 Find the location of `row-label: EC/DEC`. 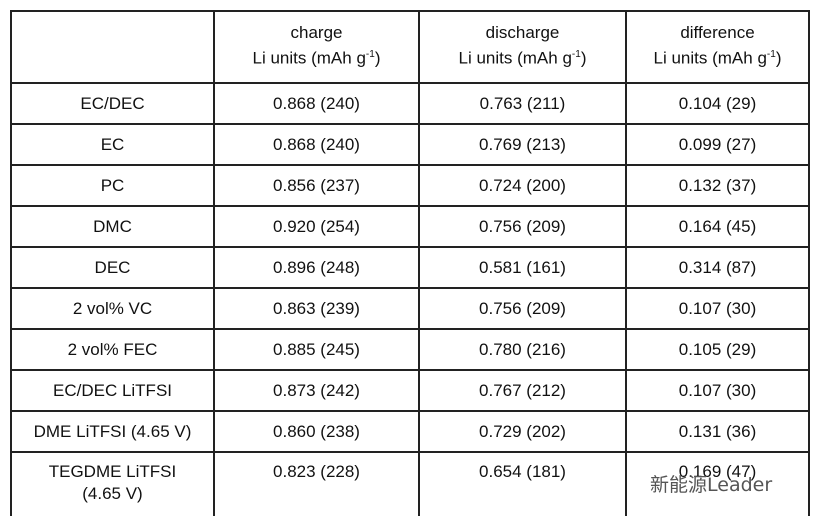

row-label: EC/DEC is located at coordinates (112, 103).